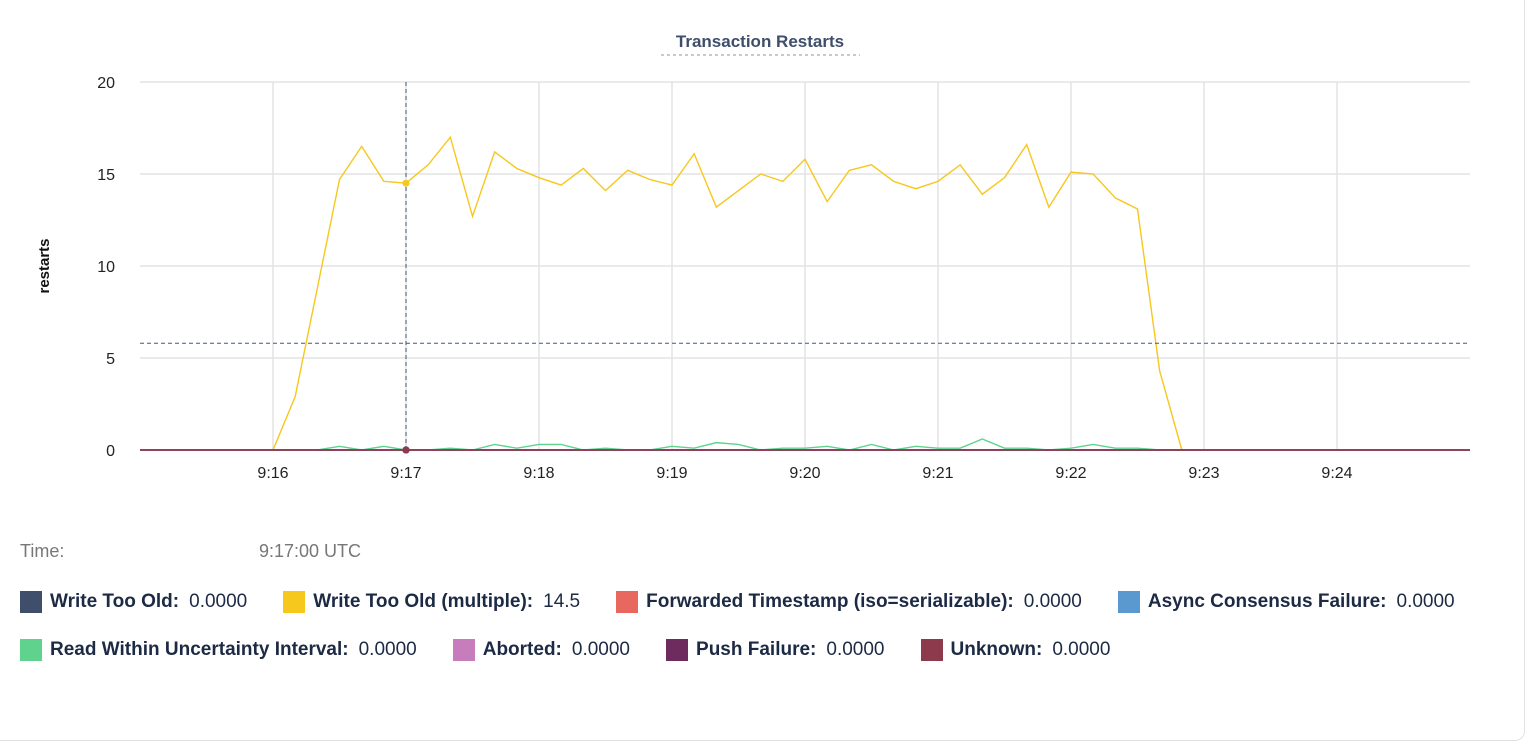 This screenshot has height=744, width=1528. Describe the element at coordinates (671, 473) in the screenshot. I see `x-tick-label: 9:19` at that location.